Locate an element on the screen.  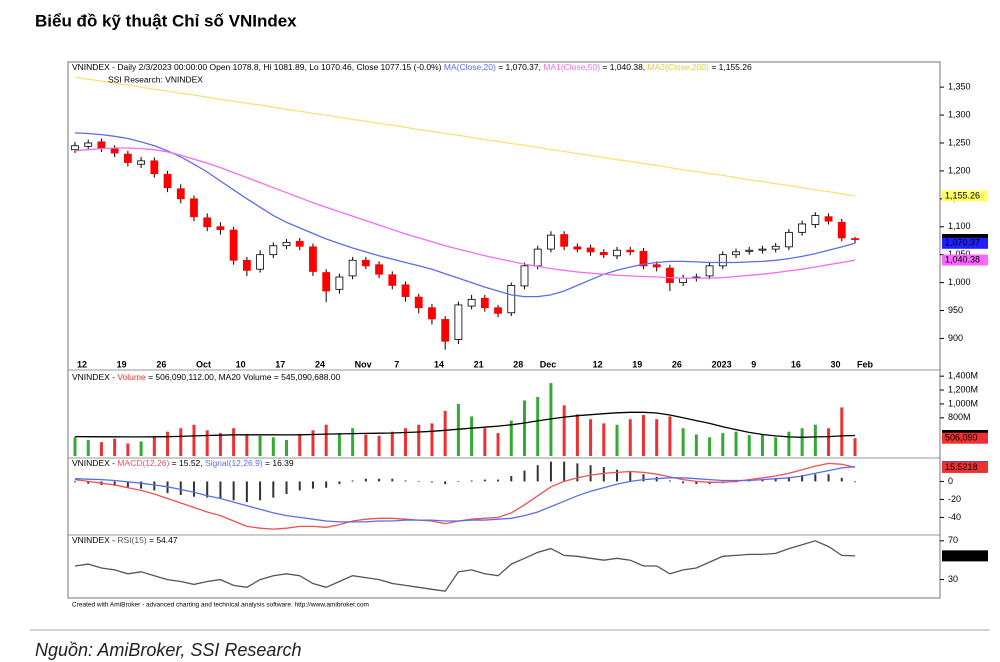
y-tick-label: 1,200M is located at coordinates (963, 389).